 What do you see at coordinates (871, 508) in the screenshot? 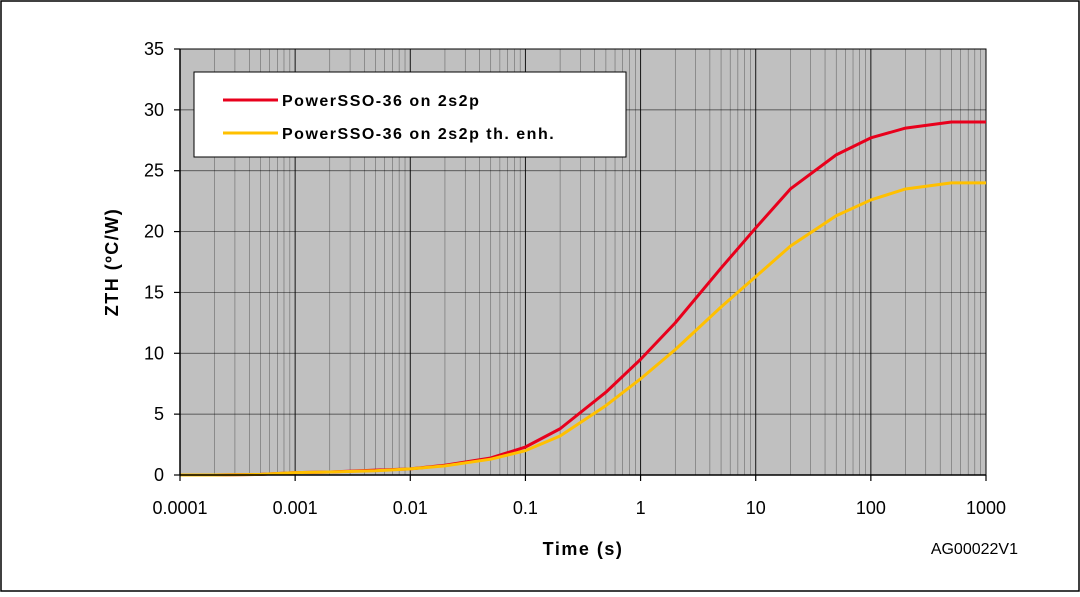
I see `x-tick-label: 100` at bounding box center [871, 508].